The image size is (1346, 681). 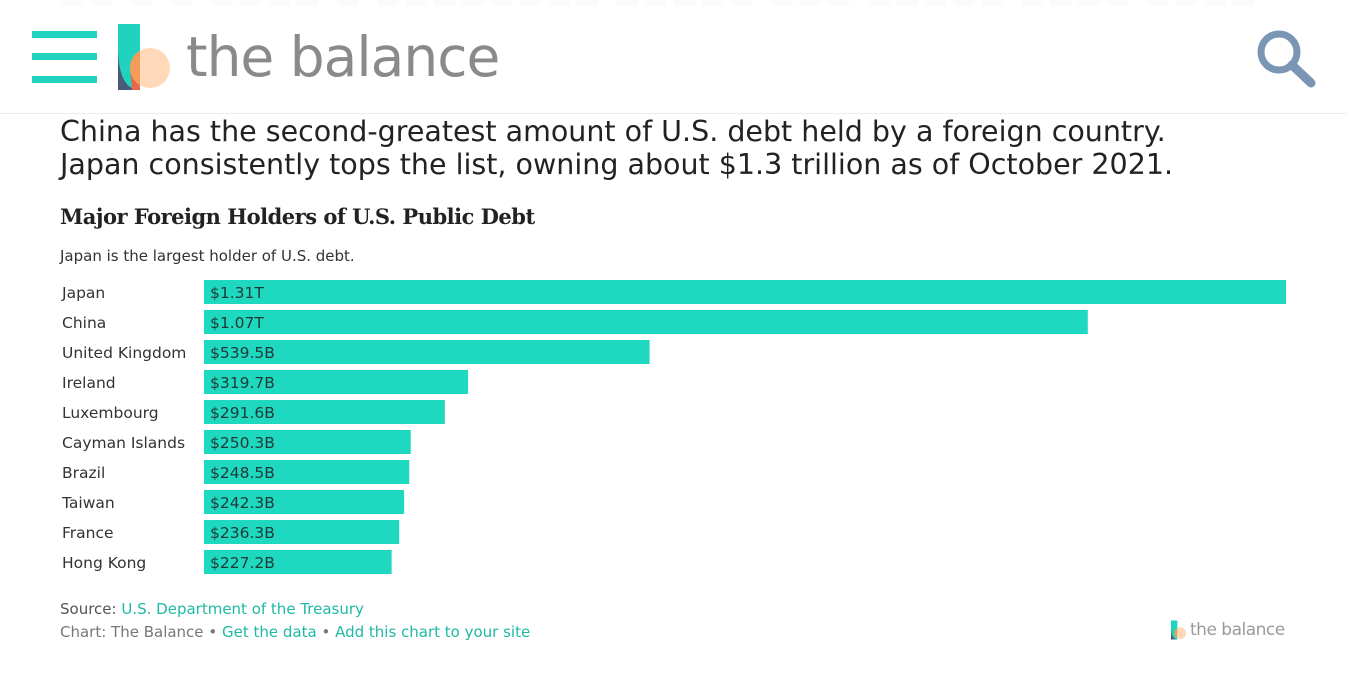 What do you see at coordinates (242, 473) in the screenshot?
I see `bar-value-label: $248.5B` at bounding box center [242, 473].